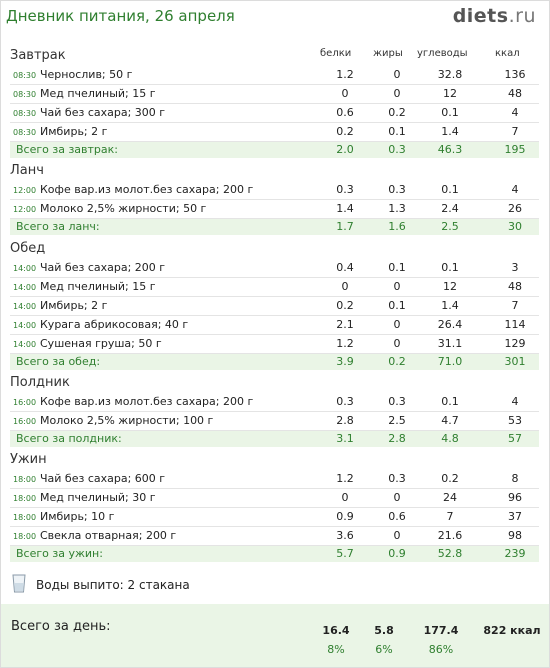  I want to click on page-title: Дневник питания, 26 апреля, so click(120, 16).